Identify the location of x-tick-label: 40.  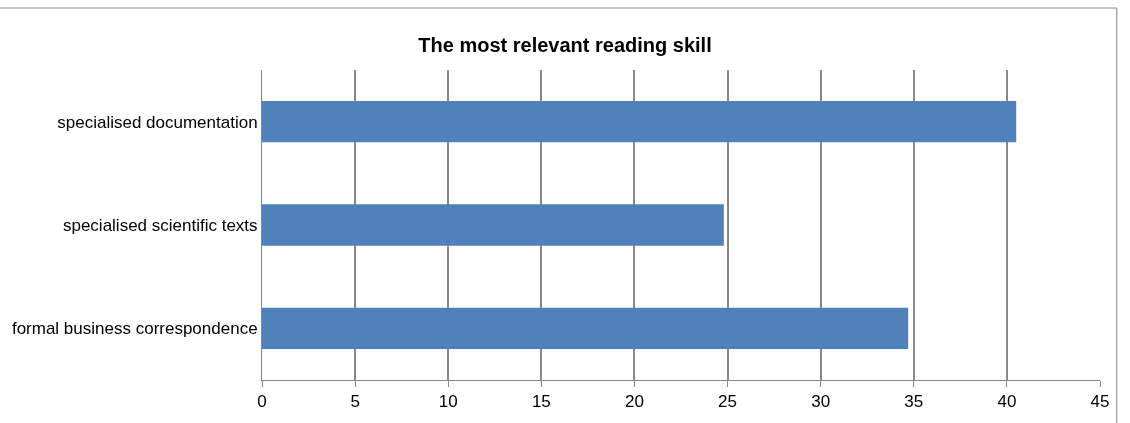
(1007, 402).